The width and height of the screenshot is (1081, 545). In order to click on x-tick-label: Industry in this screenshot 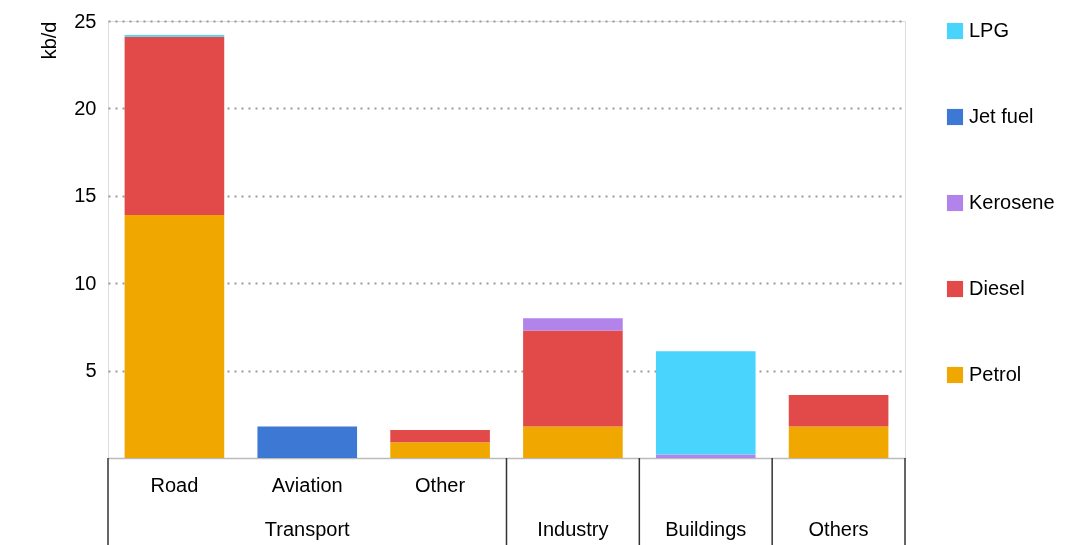, I will do `click(573, 529)`.